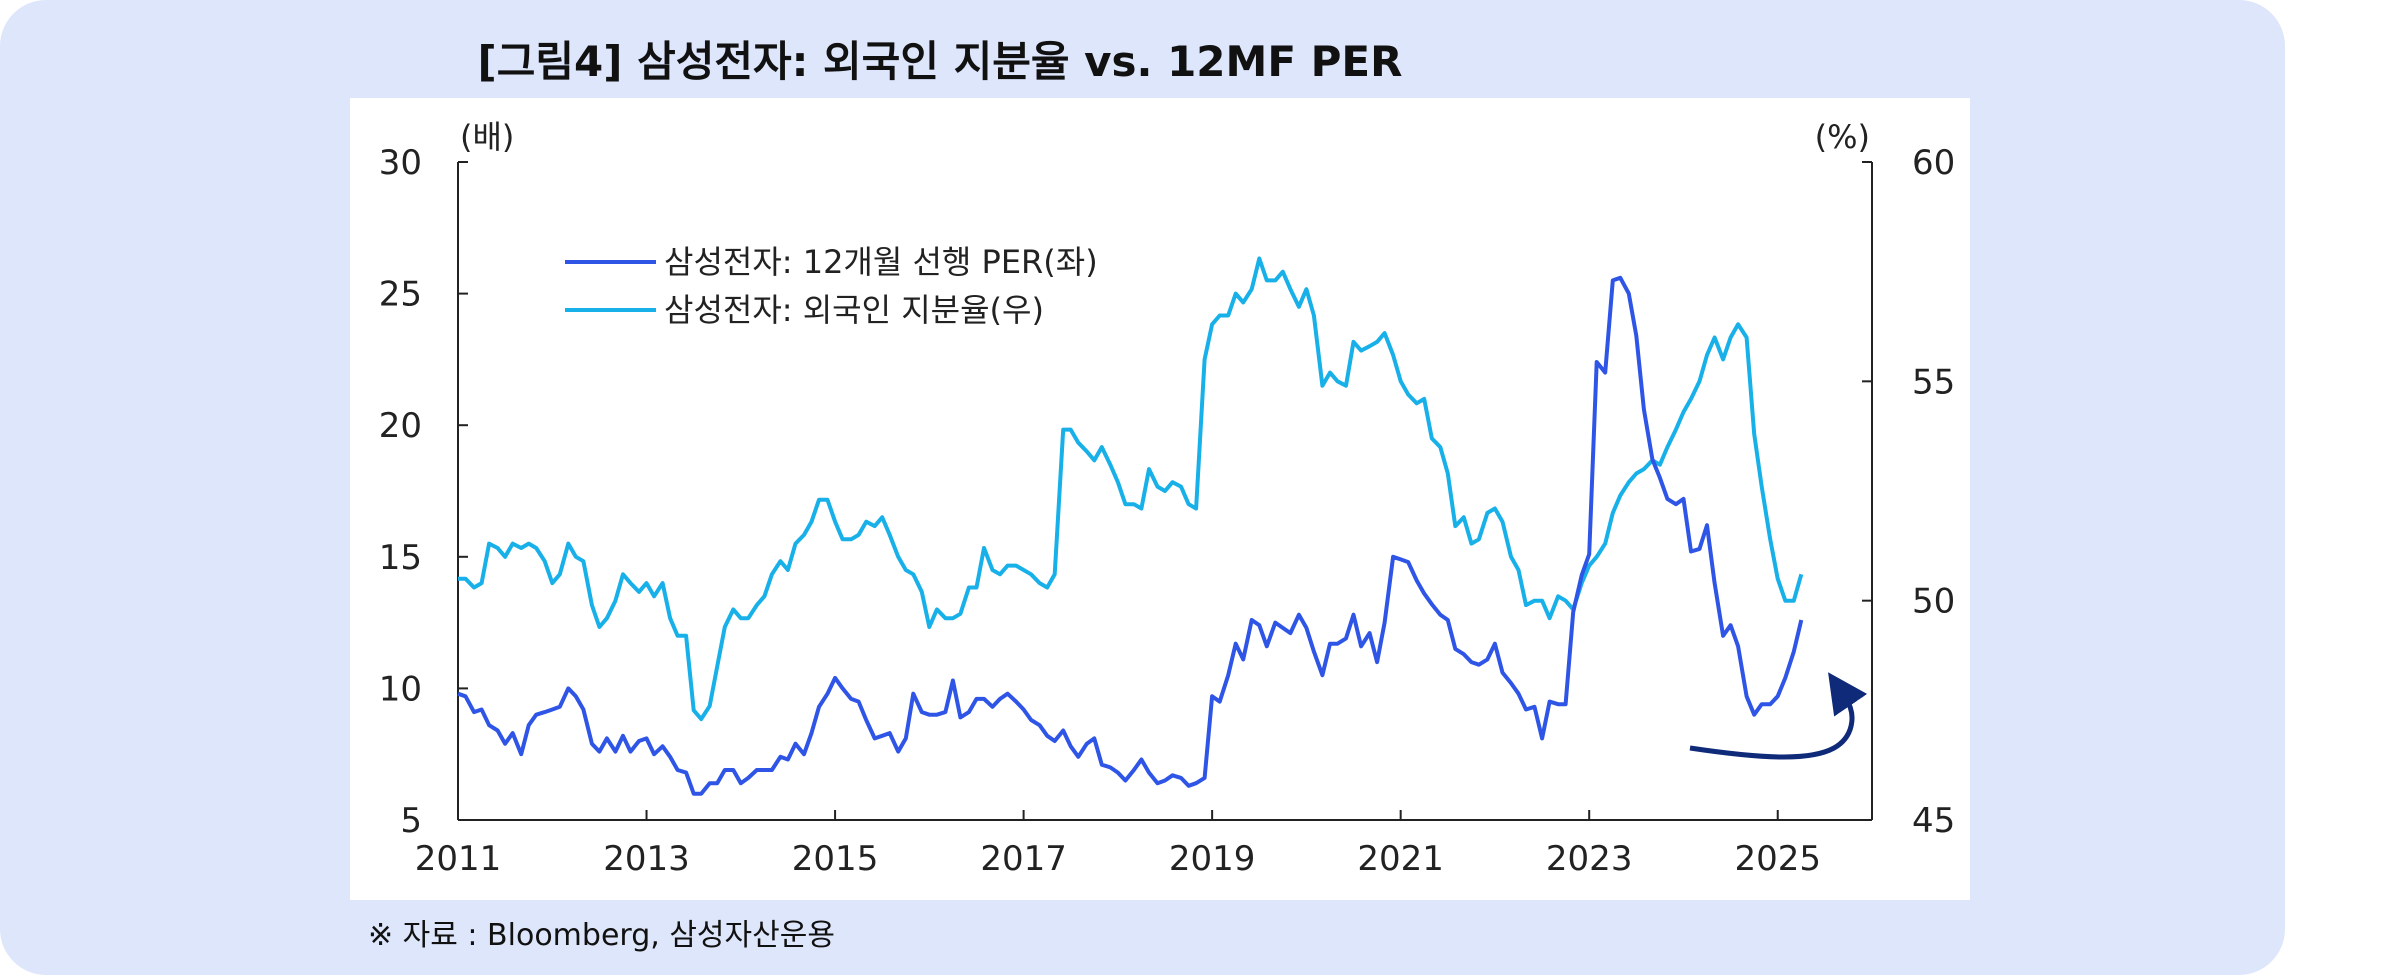 The width and height of the screenshot is (2405, 975). I want to click on x-tick-label: 2019, so click(1212, 859).